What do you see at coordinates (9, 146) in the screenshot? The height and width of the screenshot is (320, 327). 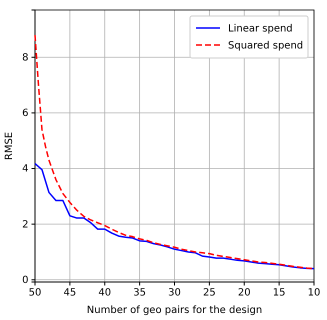 I see `y-axis-title: RMSE` at bounding box center [9, 146].